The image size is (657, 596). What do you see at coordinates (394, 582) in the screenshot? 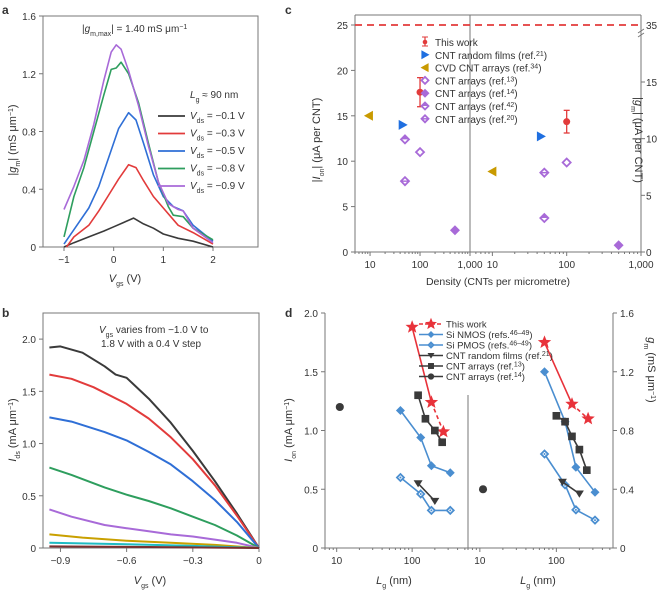
I see `x-axis-label-left: Lg (nm)` at bounding box center [394, 582].